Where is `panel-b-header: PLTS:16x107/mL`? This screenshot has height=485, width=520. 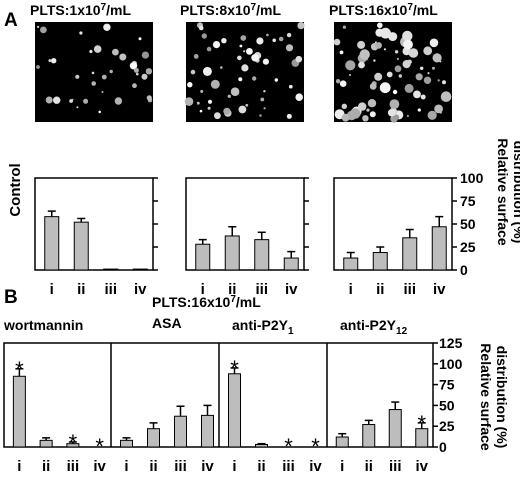
panel-b-header: PLTS:16x107/mL is located at coordinates (206, 302).